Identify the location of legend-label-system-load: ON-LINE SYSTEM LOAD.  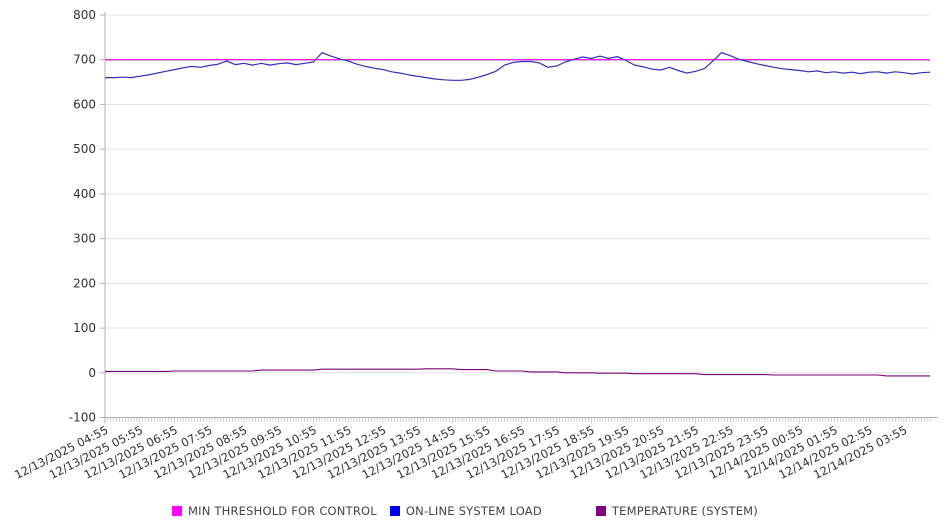
(473, 511).